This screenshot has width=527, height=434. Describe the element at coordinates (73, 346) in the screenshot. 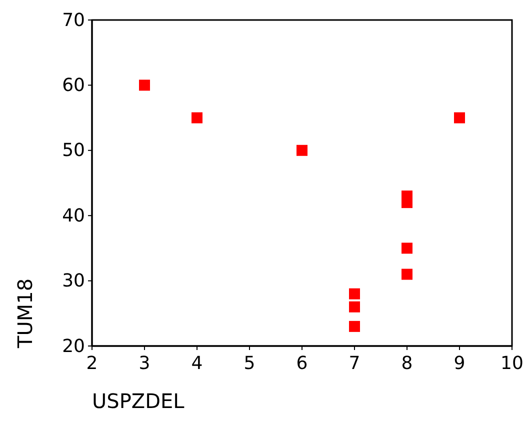

I see `y-tick-label: 20` at that location.